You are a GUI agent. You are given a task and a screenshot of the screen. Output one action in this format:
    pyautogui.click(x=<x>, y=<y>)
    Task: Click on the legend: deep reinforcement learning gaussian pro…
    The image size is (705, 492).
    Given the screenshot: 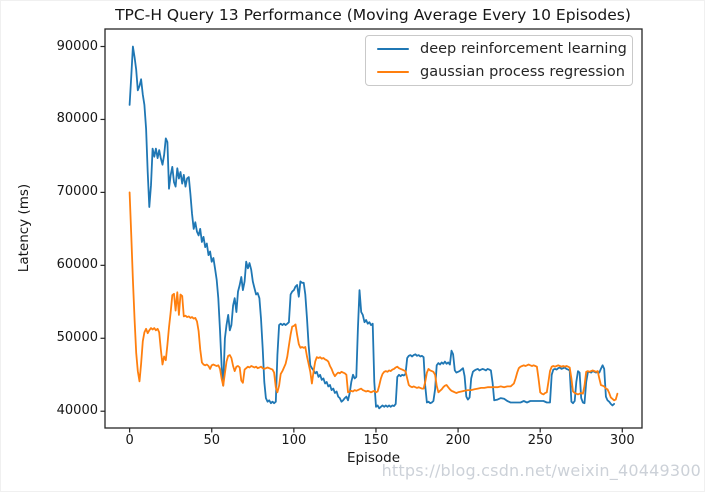 What is the action you would take?
    pyautogui.click(x=499, y=60)
    